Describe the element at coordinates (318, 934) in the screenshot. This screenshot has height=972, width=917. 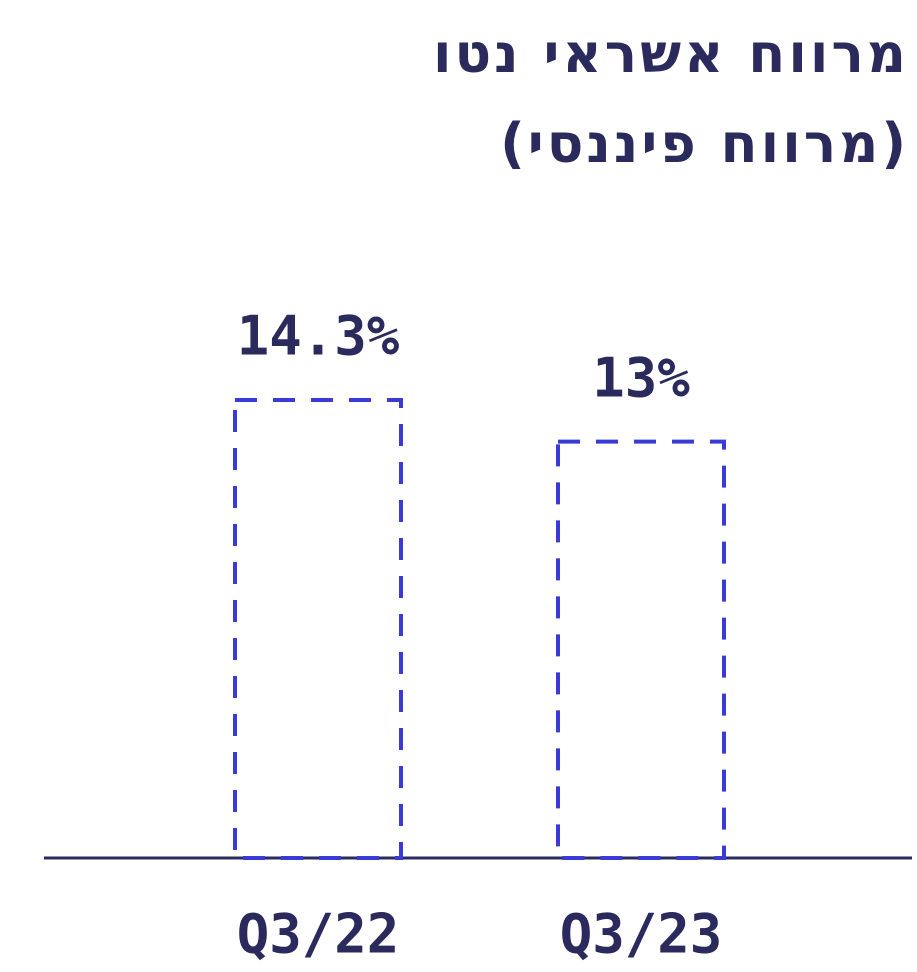
I see `x-tick-label: Q3/22` at that location.